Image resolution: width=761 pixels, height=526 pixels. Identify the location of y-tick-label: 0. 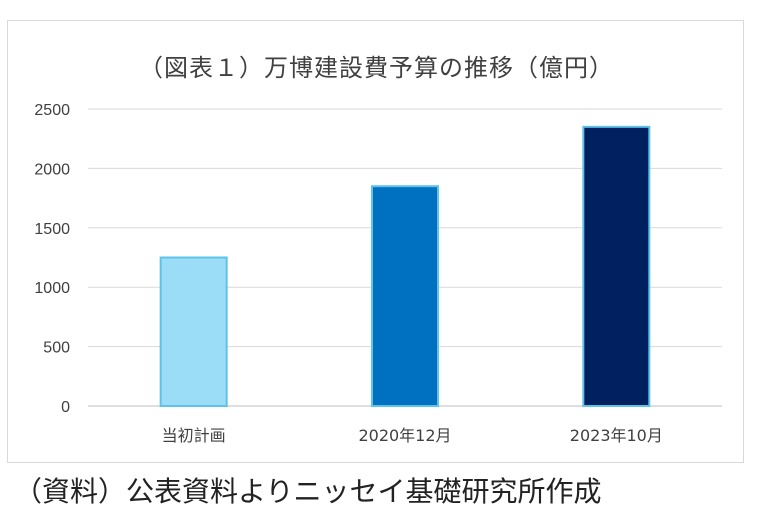
(65, 407).